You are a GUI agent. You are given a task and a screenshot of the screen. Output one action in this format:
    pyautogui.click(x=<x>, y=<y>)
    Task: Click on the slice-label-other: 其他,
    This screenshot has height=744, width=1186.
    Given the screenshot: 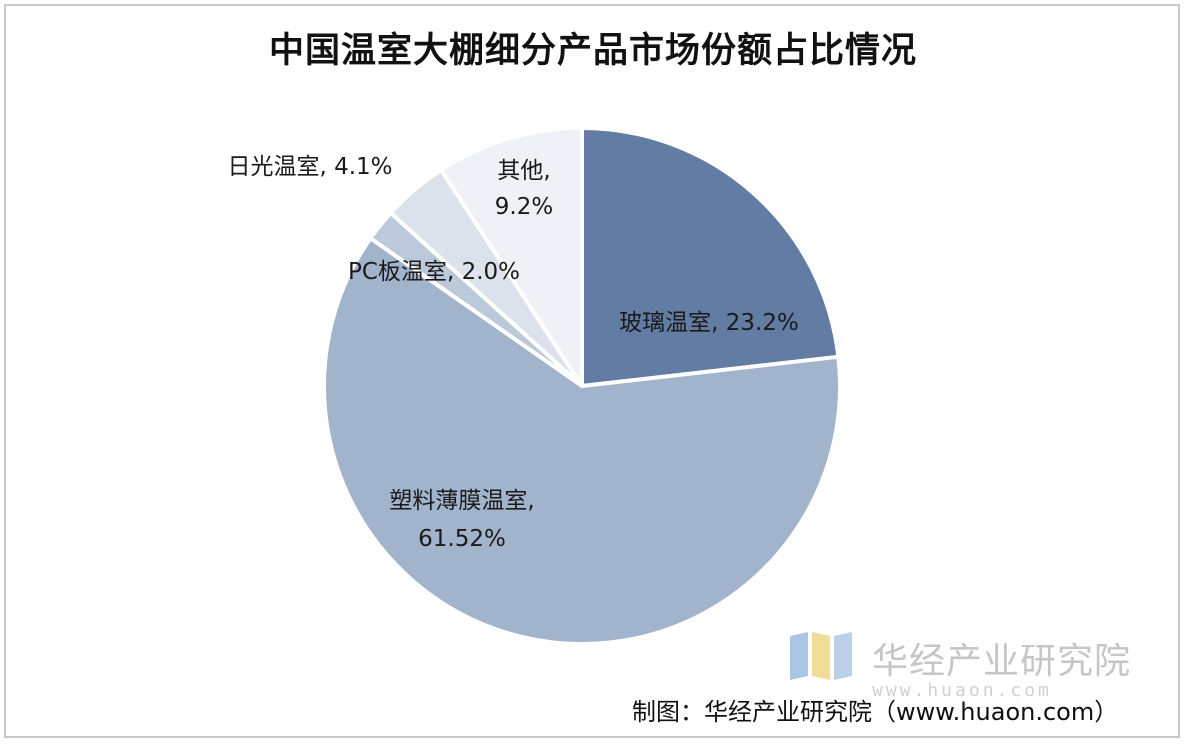 What is the action you would take?
    pyautogui.click(x=523, y=171)
    